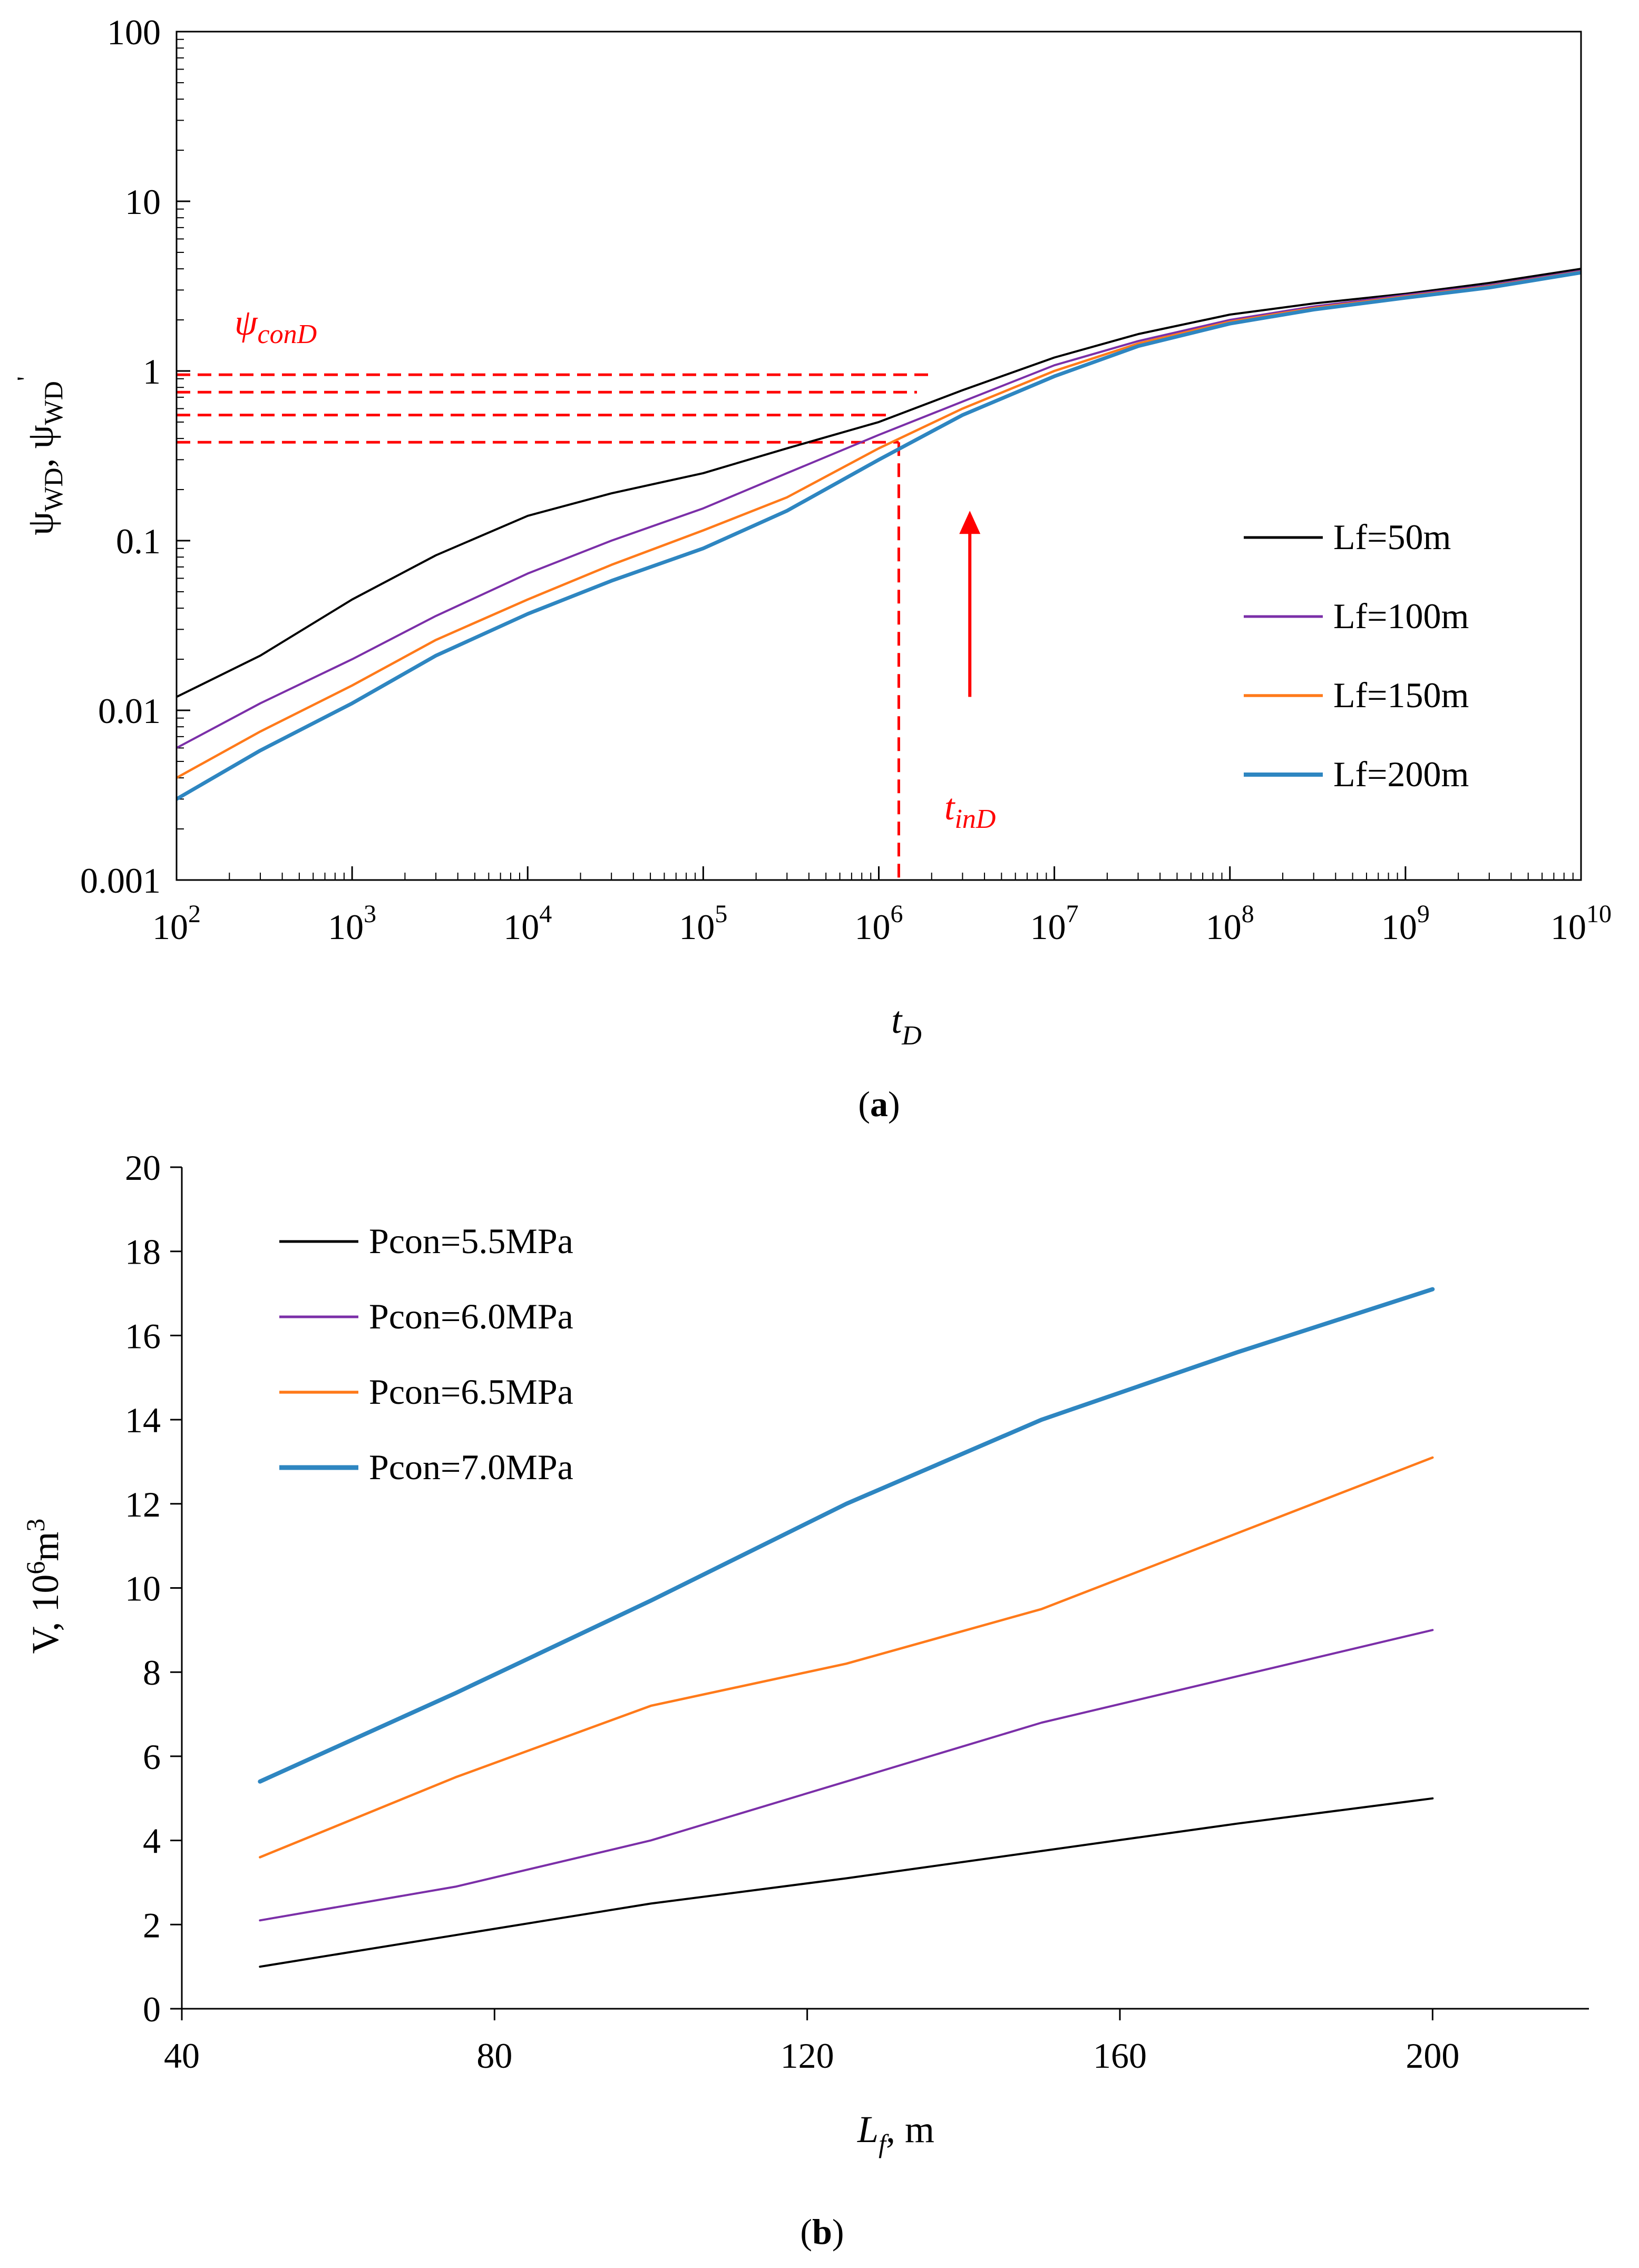 The image size is (1639, 2268). What do you see at coordinates (879, 923) in the screenshot?
I see `x-tick-label: 106` at bounding box center [879, 923].